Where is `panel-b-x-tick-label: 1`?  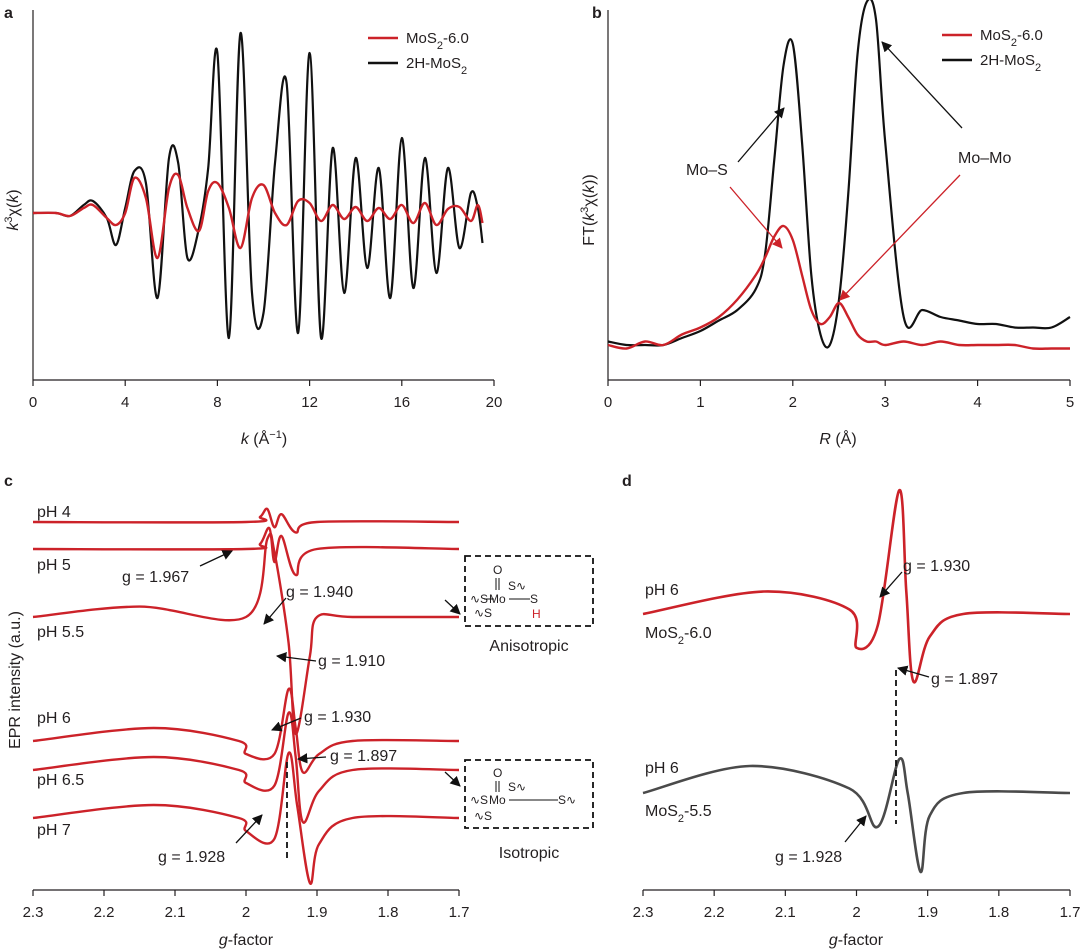 panel-b-x-tick-label: 1 is located at coordinates (700, 402).